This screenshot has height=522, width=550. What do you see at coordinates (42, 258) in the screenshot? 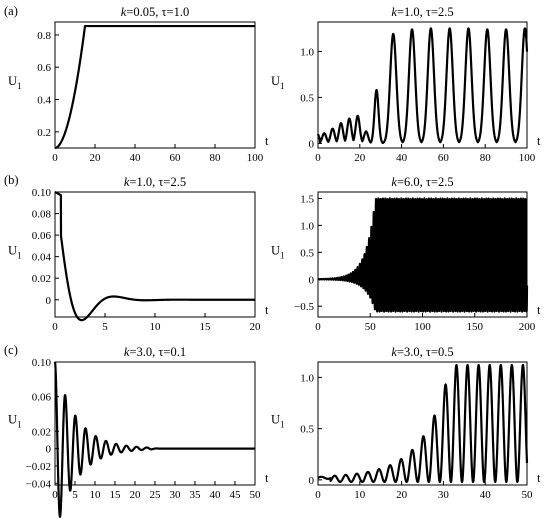
I see `y-tick-label: 0.04` at bounding box center [42, 258].